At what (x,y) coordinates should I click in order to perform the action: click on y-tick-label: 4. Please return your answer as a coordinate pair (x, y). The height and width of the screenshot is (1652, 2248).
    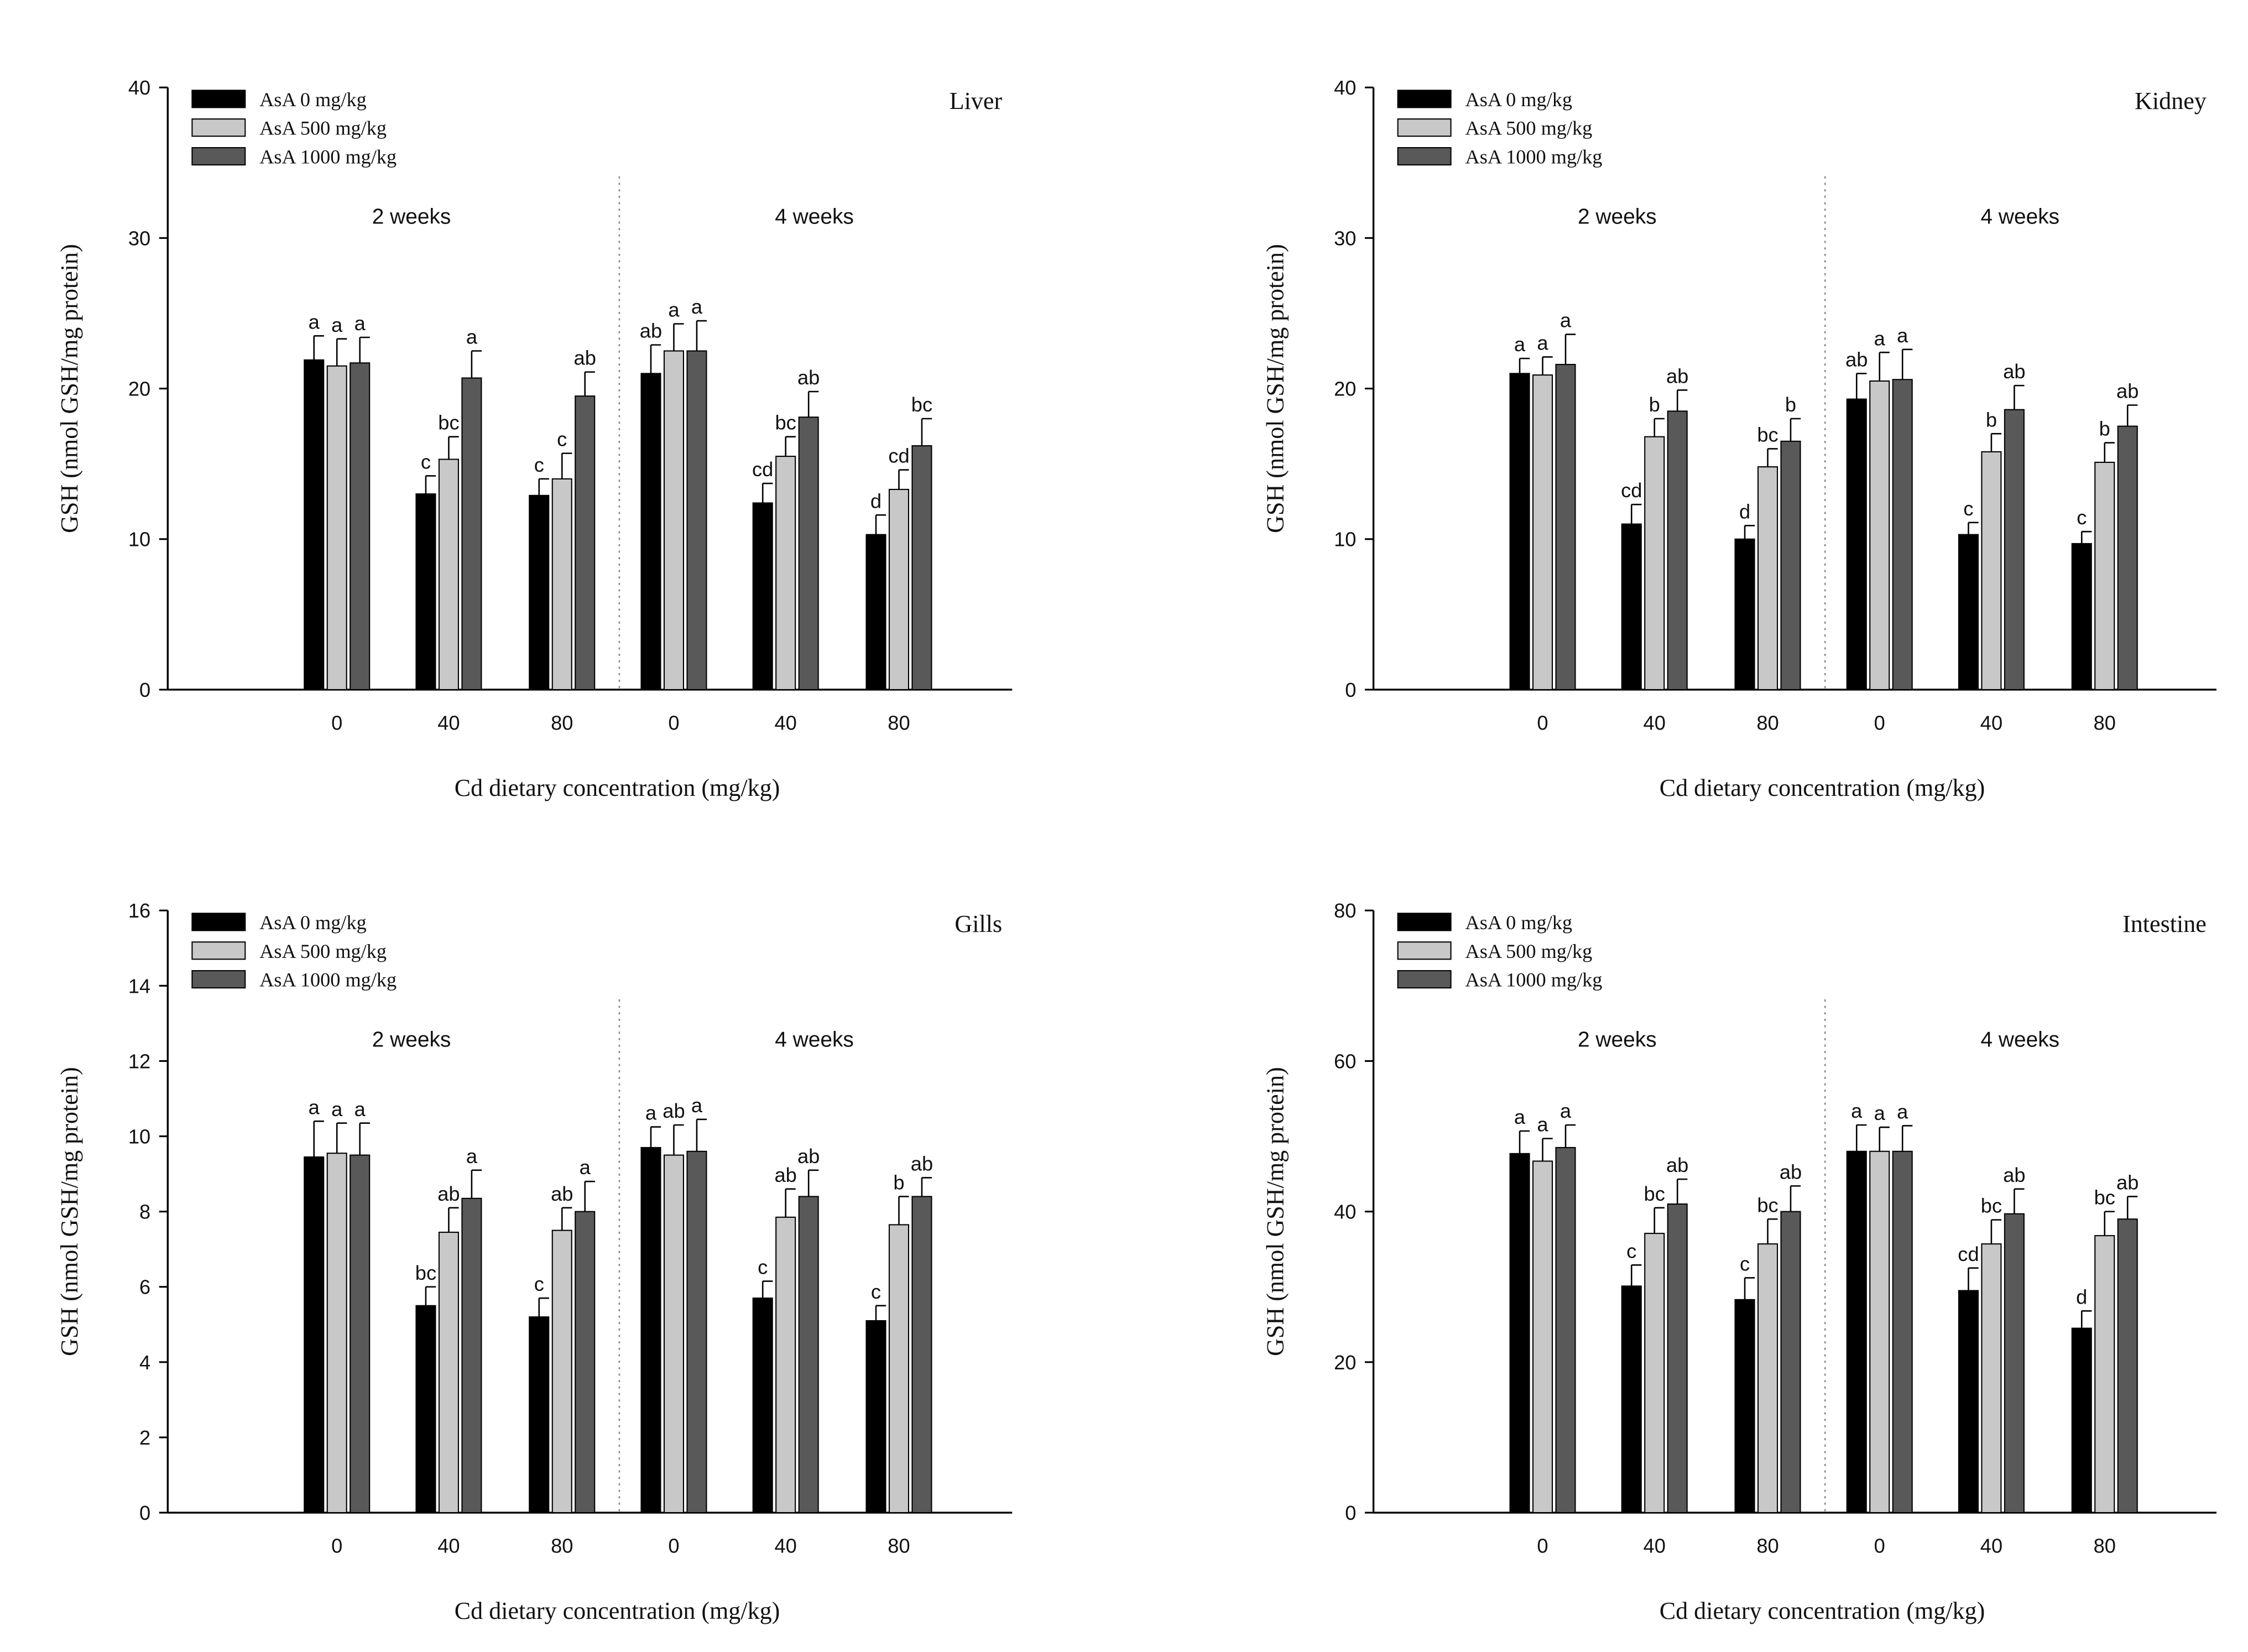
    Looking at the image, I should click on (144, 1362).